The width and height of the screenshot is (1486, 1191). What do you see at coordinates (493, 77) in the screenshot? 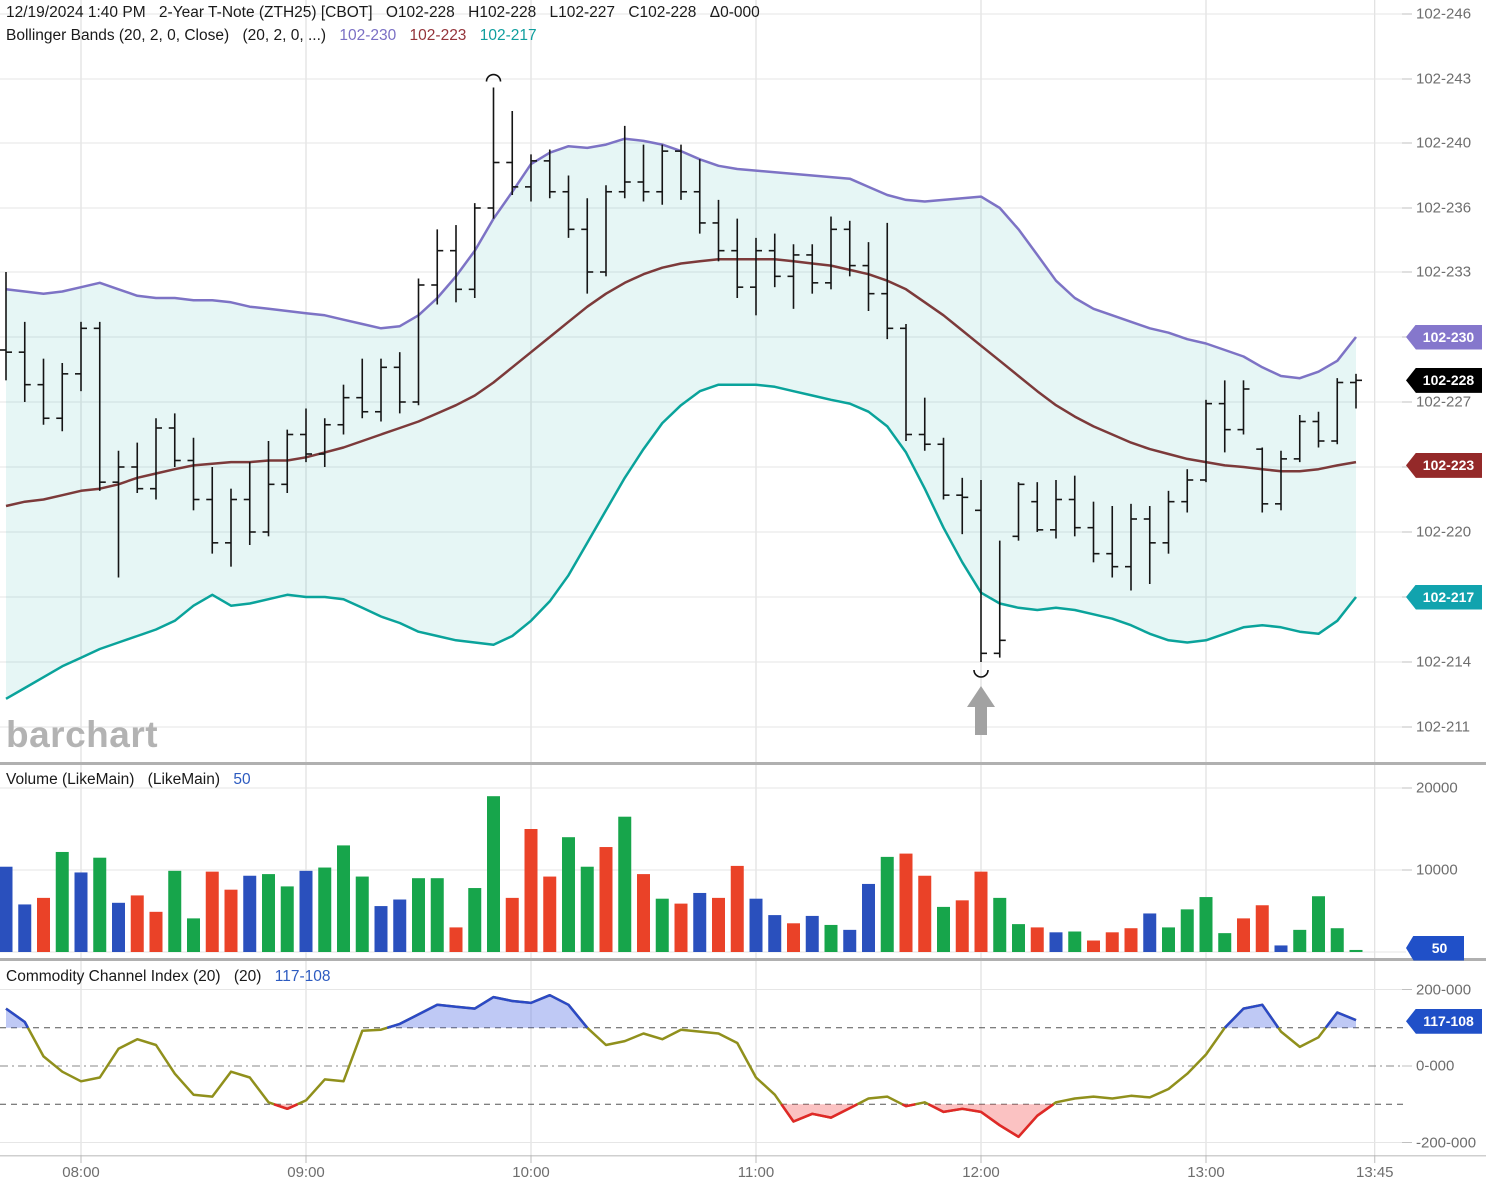
I see `high-arc-marker` at bounding box center [493, 77].